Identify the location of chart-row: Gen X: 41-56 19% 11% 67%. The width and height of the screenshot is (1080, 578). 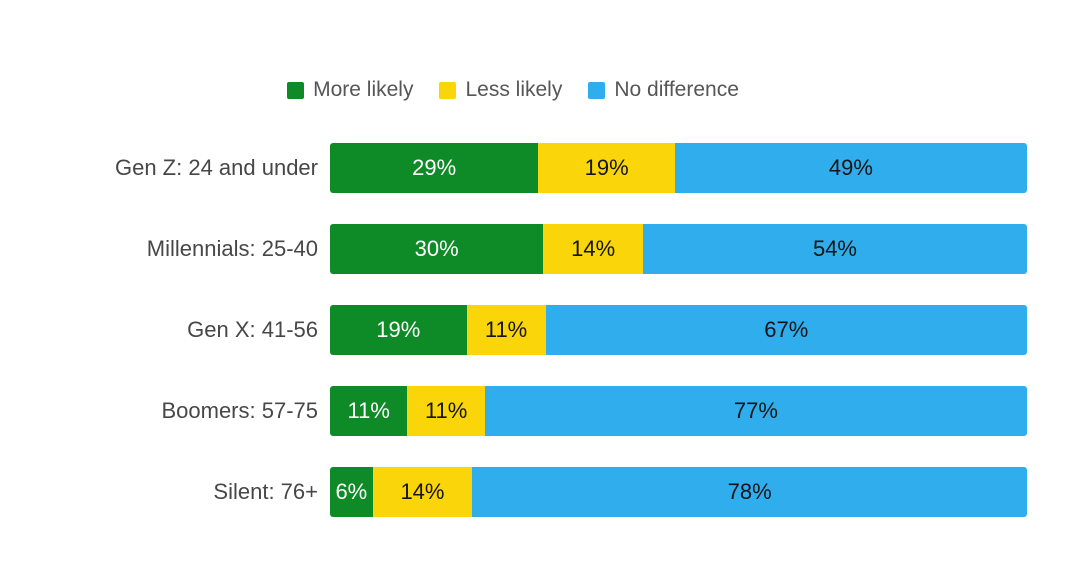
(513, 330).